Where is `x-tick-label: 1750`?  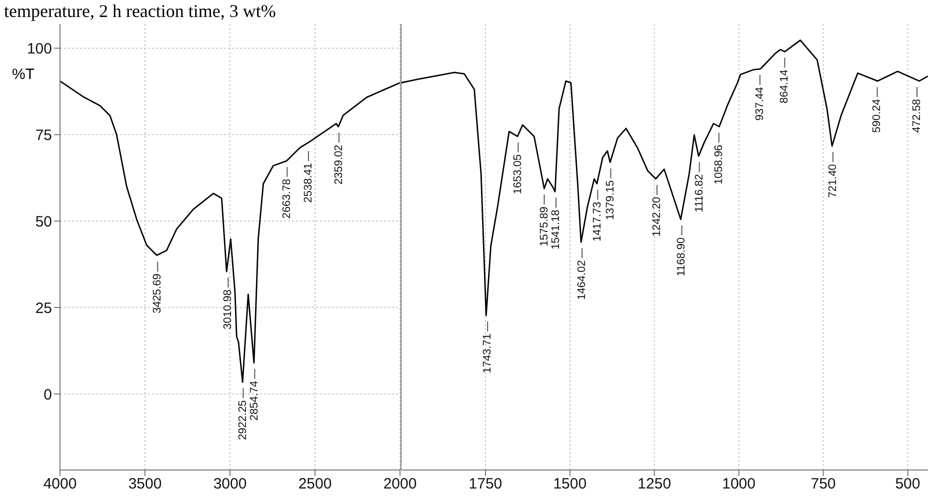 x-tick-label: 1750 is located at coordinates (485, 484).